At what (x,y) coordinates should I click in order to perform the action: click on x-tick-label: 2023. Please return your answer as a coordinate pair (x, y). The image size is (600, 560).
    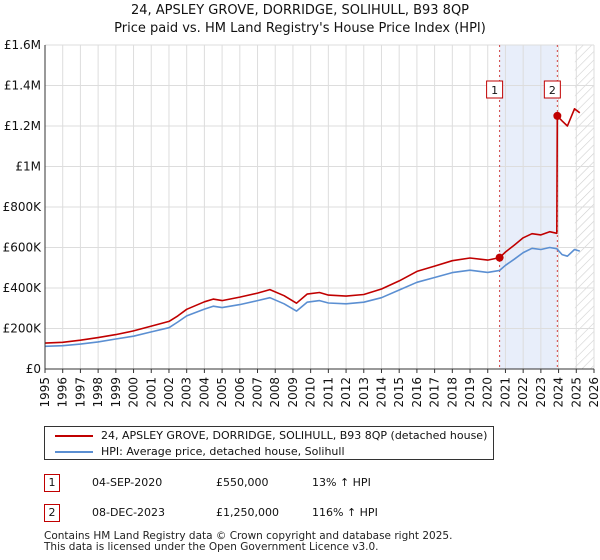
    Looking at the image, I should click on (541, 392).